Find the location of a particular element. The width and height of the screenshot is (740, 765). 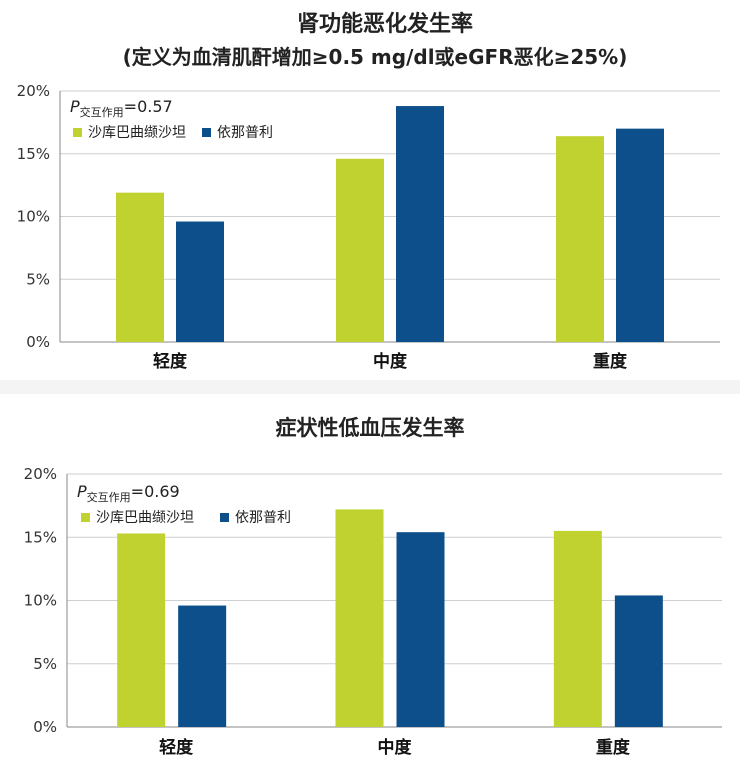

p-value-annotation: P交互作用=0.57 is located at coordinates (121, 108).